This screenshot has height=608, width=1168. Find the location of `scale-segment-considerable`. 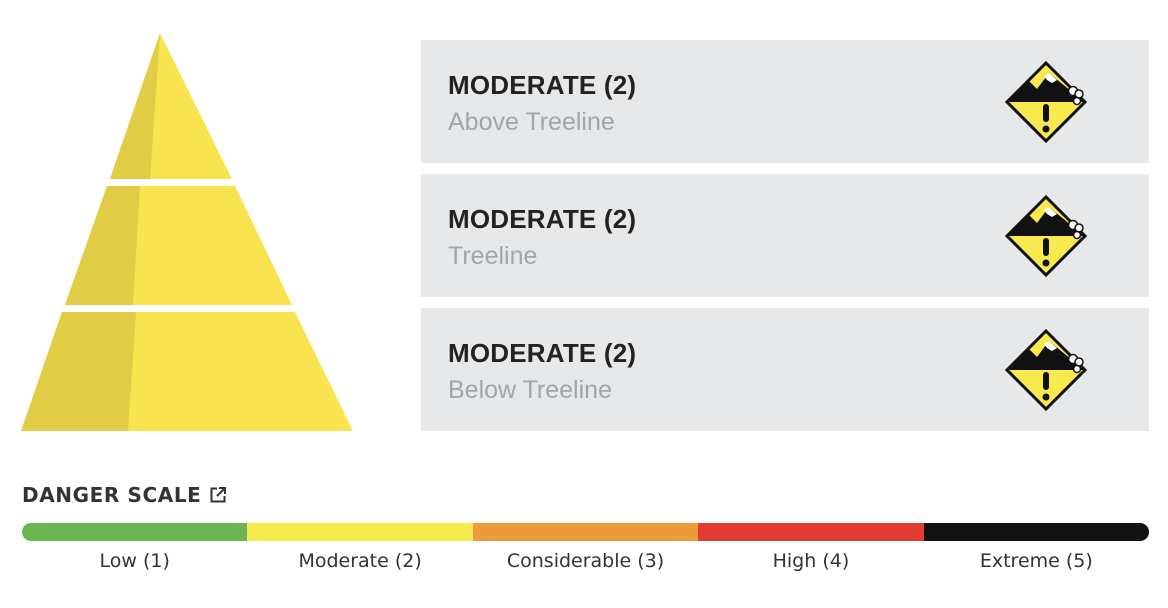

scale-segment-considerable is located at coordinates (585, 532).